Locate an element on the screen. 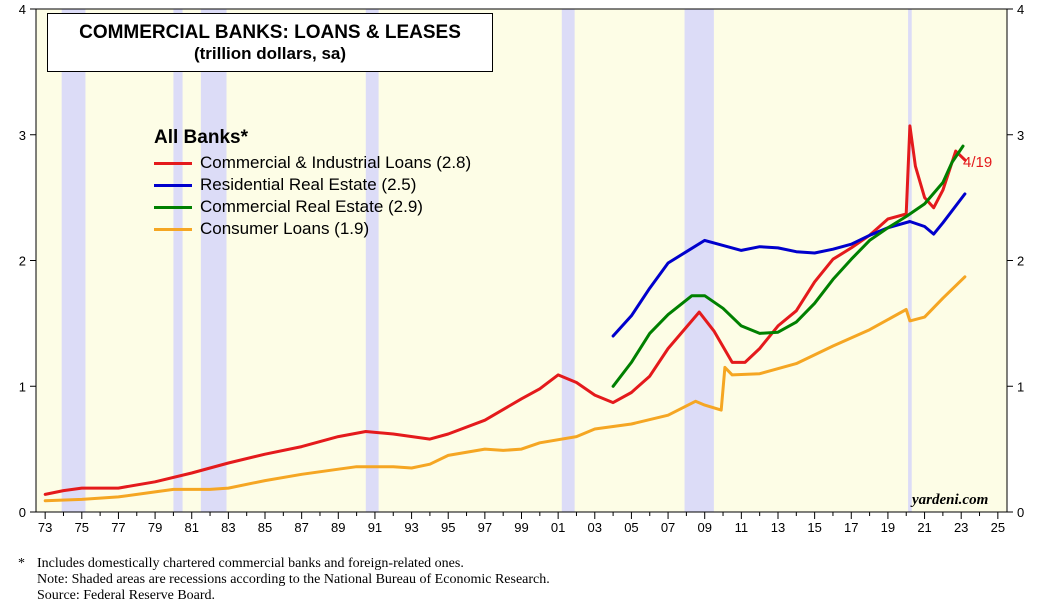  x-tick-label: 75 is located at coordinates (82, 527).